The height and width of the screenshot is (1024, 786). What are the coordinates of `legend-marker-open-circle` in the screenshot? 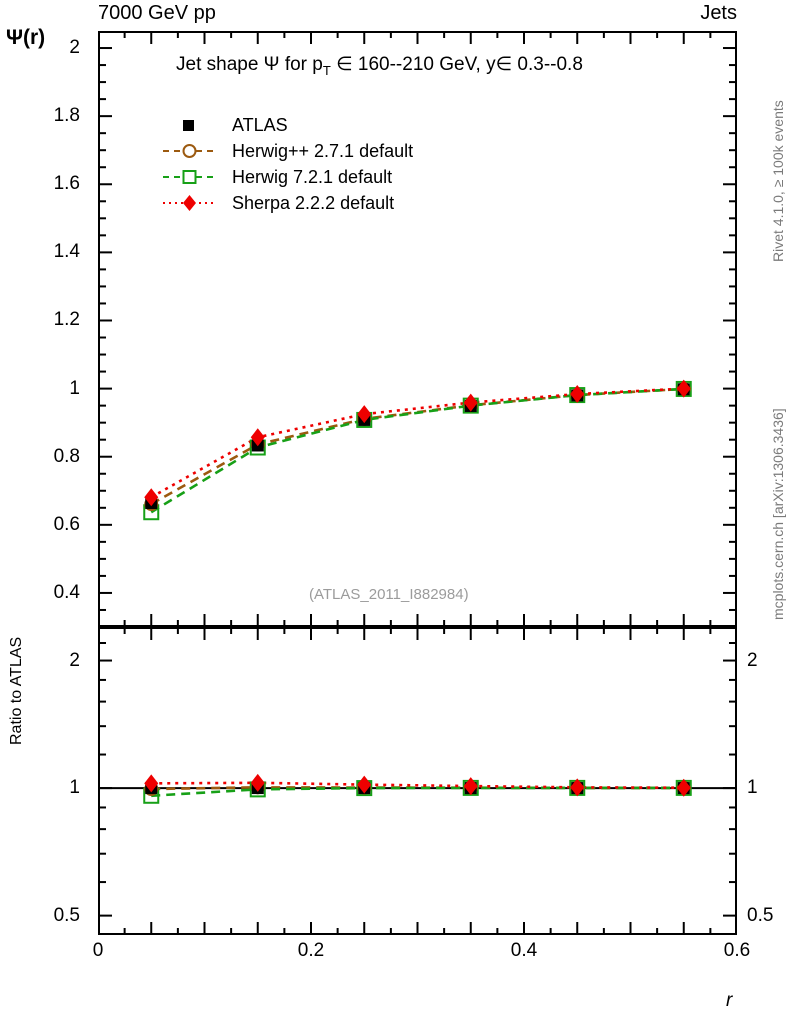 It's located at (190, 151).